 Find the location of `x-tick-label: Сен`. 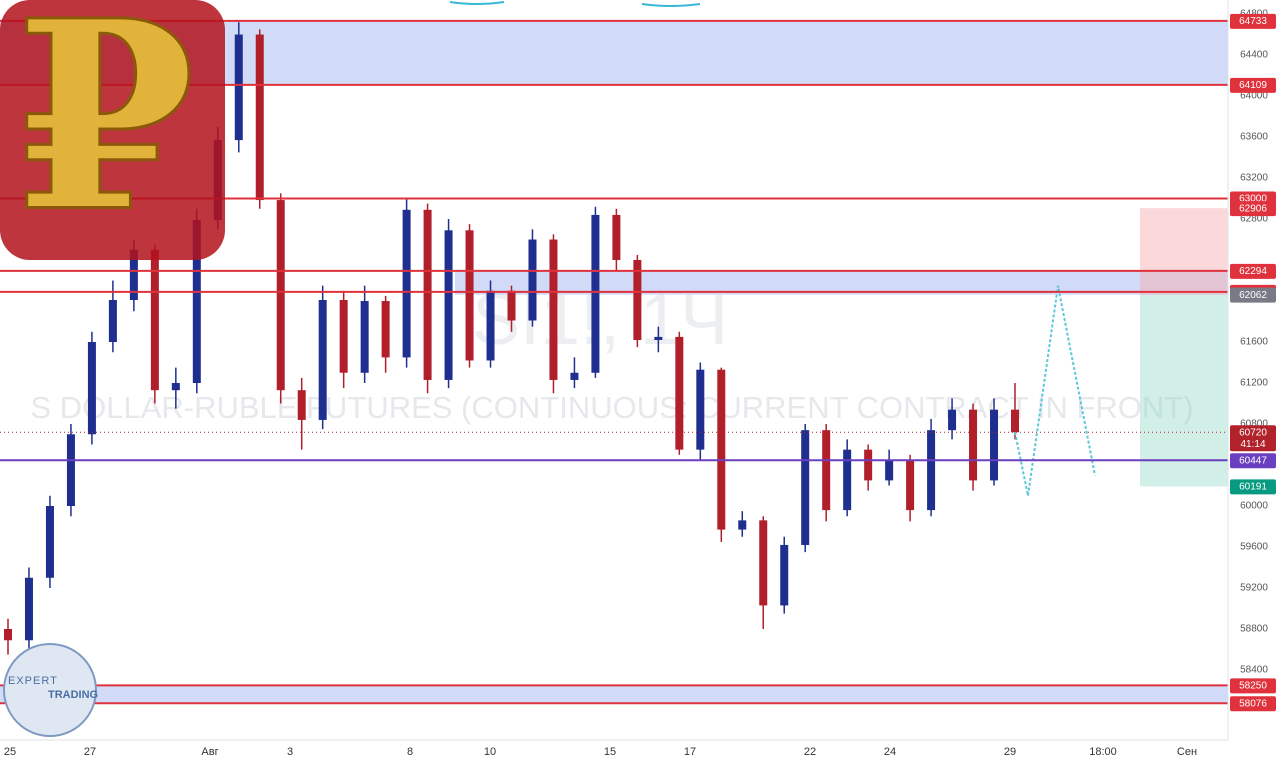

x-tick-label: Сен is located at coordinates (1187, 752).